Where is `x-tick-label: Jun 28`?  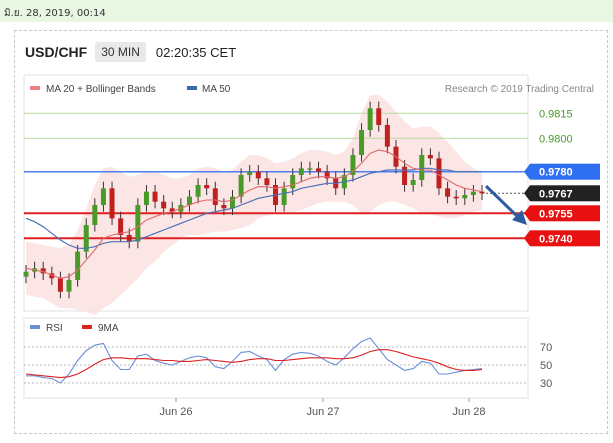 x-tick-label: Jun 28 is located at coordinates (468, 412).